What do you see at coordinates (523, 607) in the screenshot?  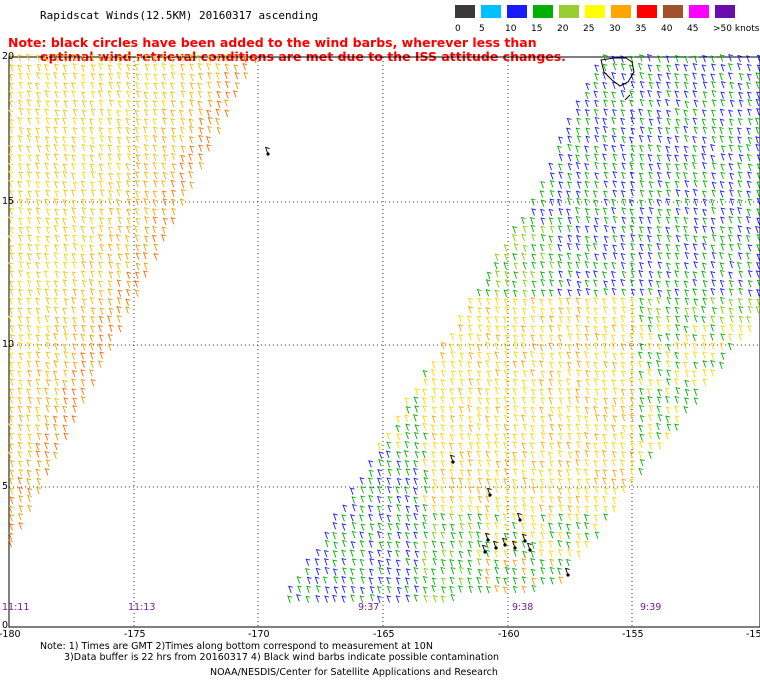 I see `time-label: 9:38` at bounding box center [523, 607].